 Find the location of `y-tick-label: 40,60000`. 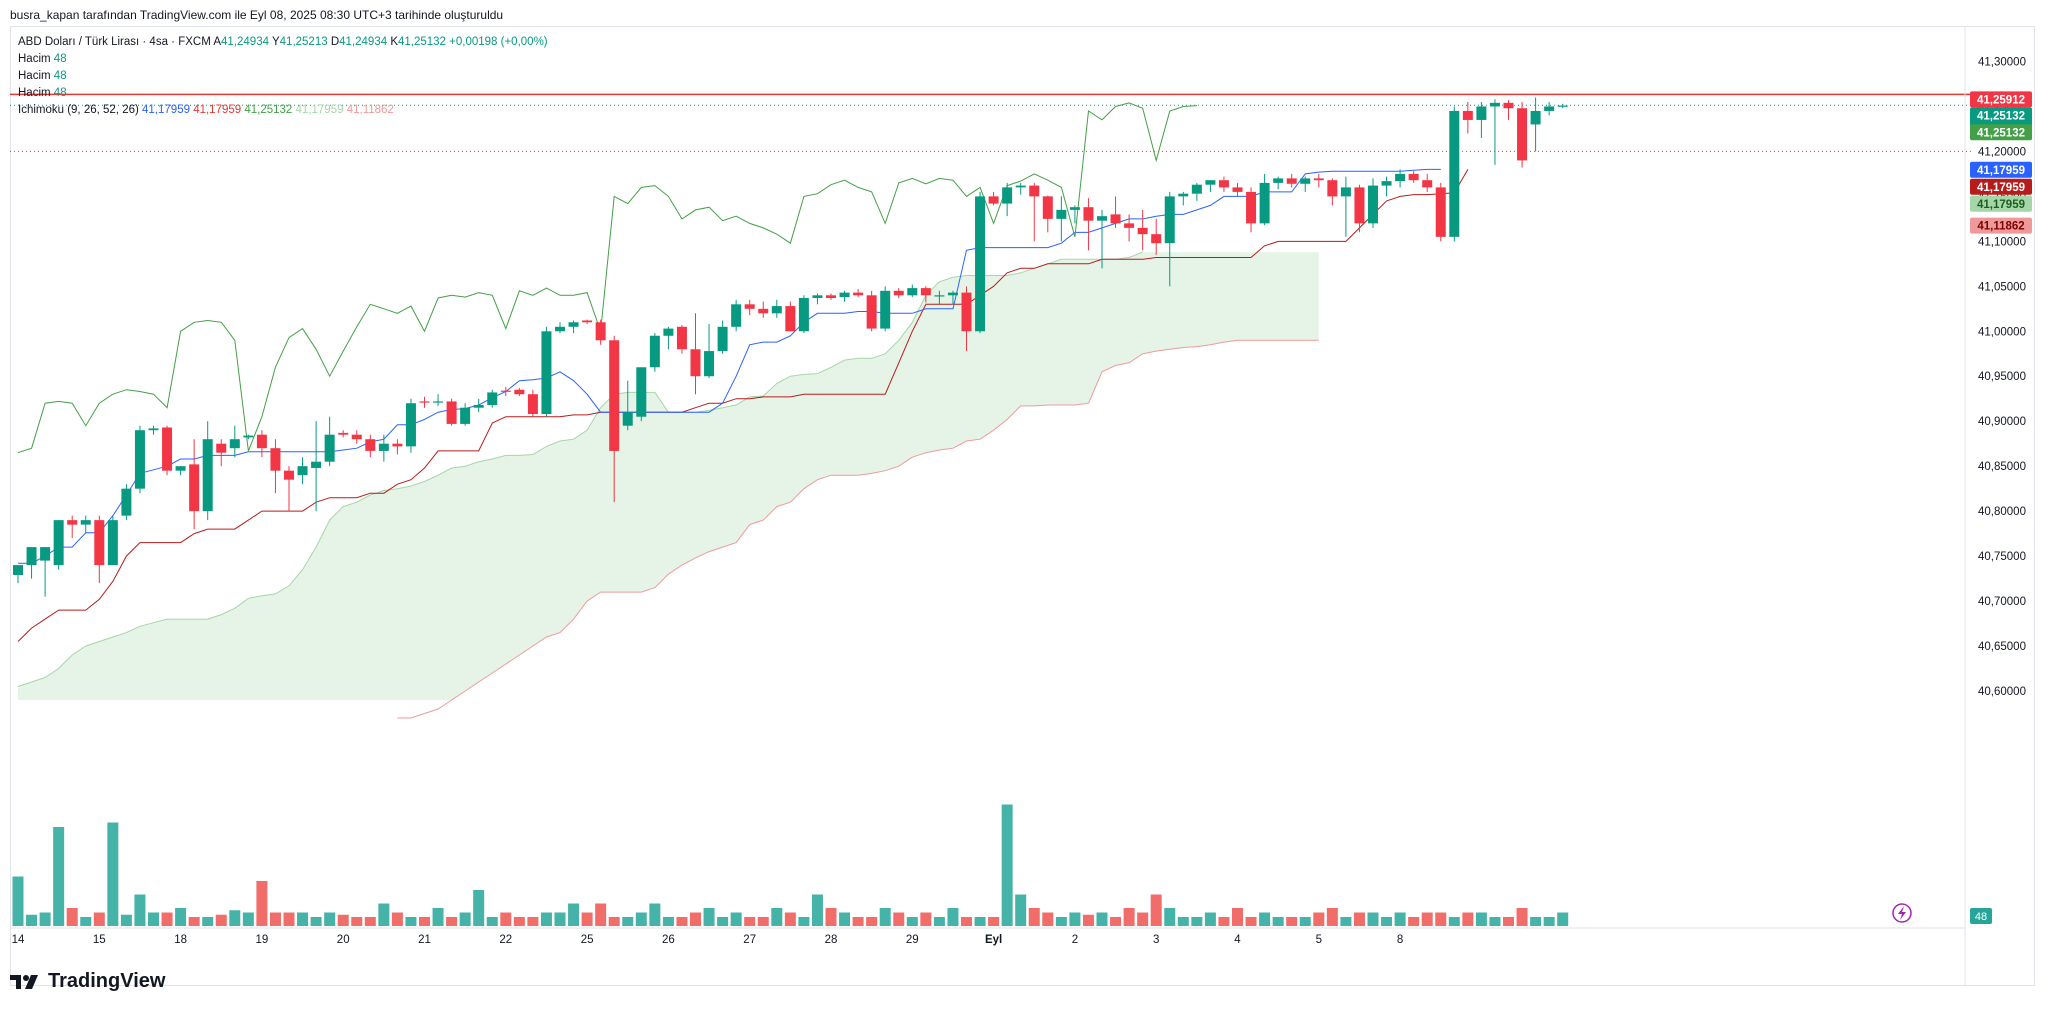

y-tick-label: 40,60000 is located at coordinates (2002, 692).